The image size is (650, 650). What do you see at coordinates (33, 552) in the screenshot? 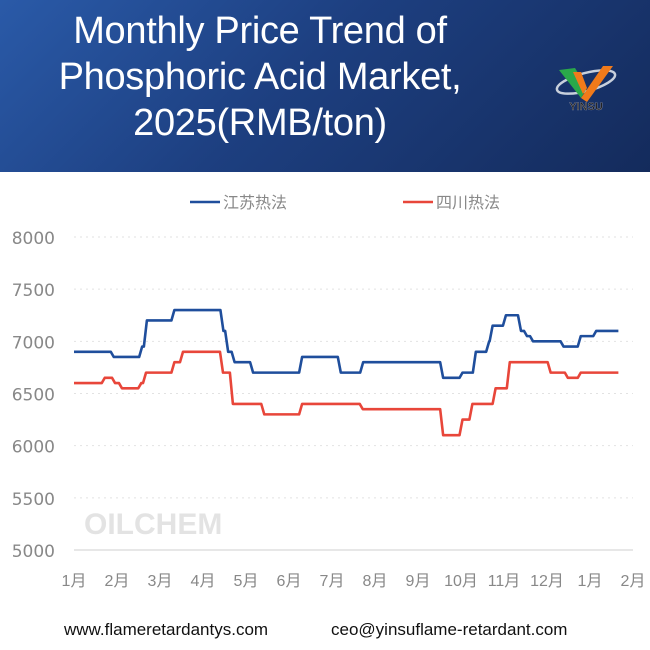
I see `y-tick-label: 5000` at bounding box center [33, 552].